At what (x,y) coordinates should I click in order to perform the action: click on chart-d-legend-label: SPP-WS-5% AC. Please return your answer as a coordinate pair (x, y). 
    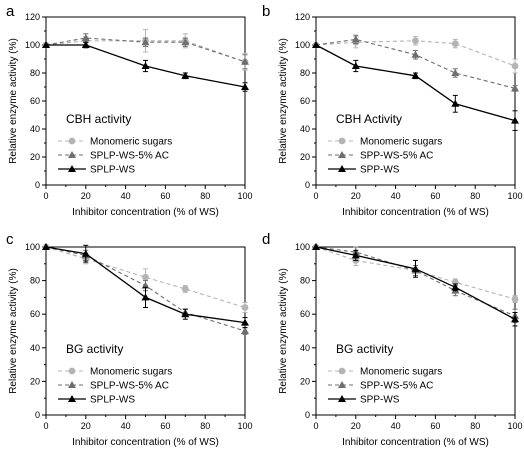
    Looking at the image, I should click on (396, 386).